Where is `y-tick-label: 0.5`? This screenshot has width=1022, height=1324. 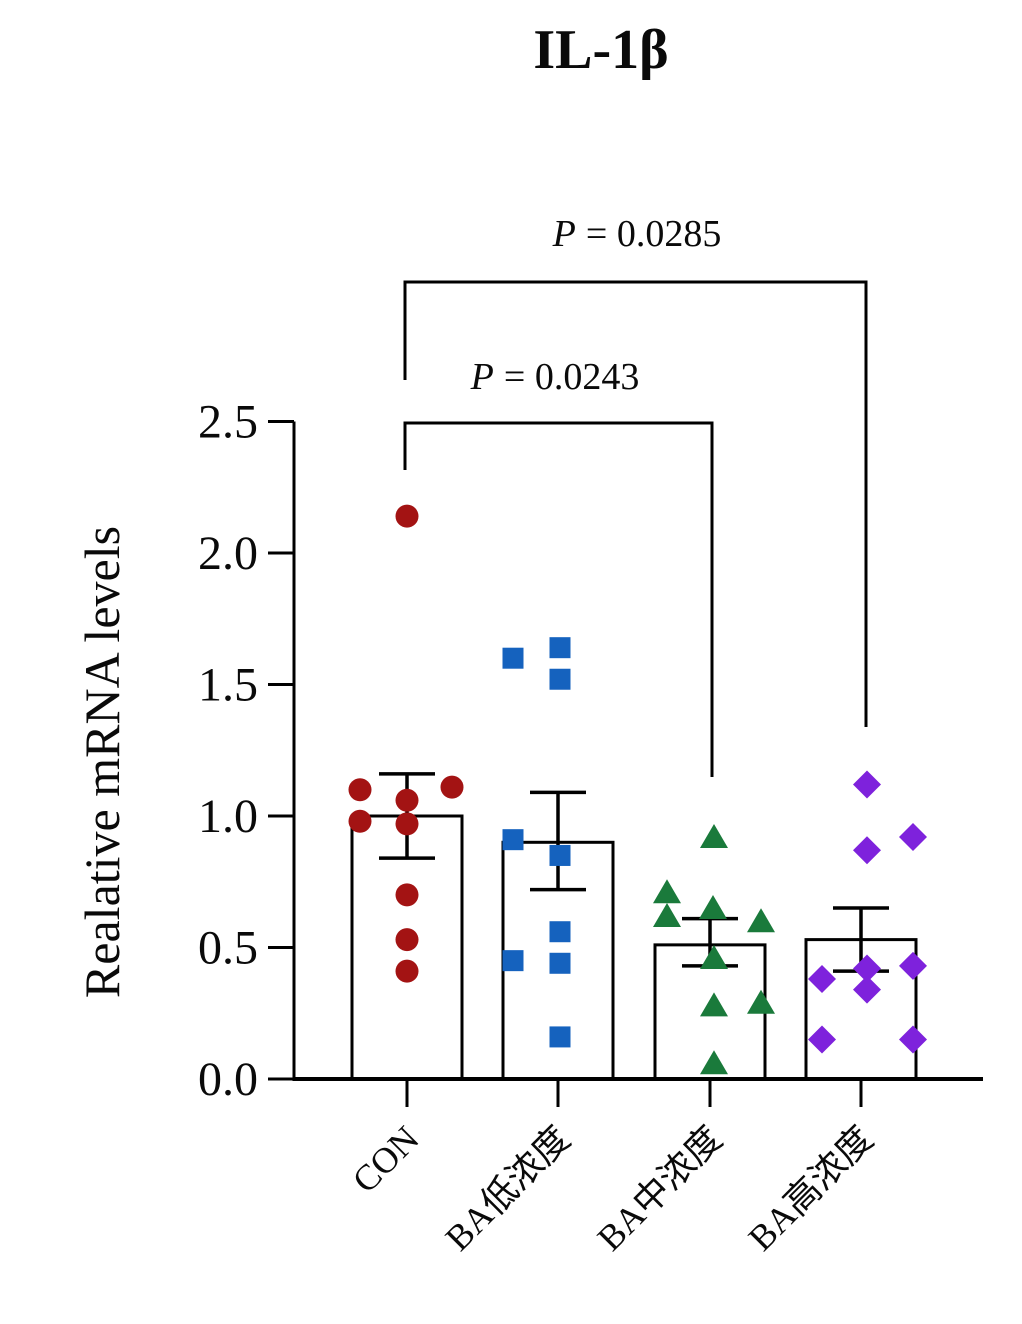
y-tick-label: 0.5 is located at coordinates (228, 948).